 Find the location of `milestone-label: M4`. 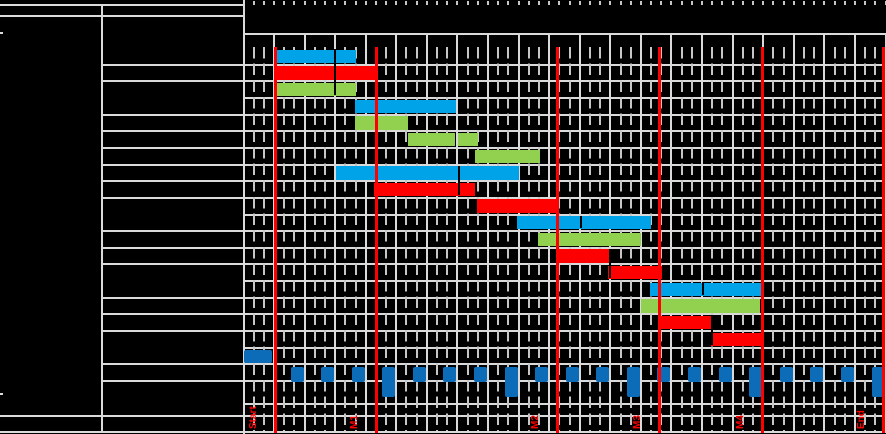

milestone-label: M4 is located at coordinates (740, 422).